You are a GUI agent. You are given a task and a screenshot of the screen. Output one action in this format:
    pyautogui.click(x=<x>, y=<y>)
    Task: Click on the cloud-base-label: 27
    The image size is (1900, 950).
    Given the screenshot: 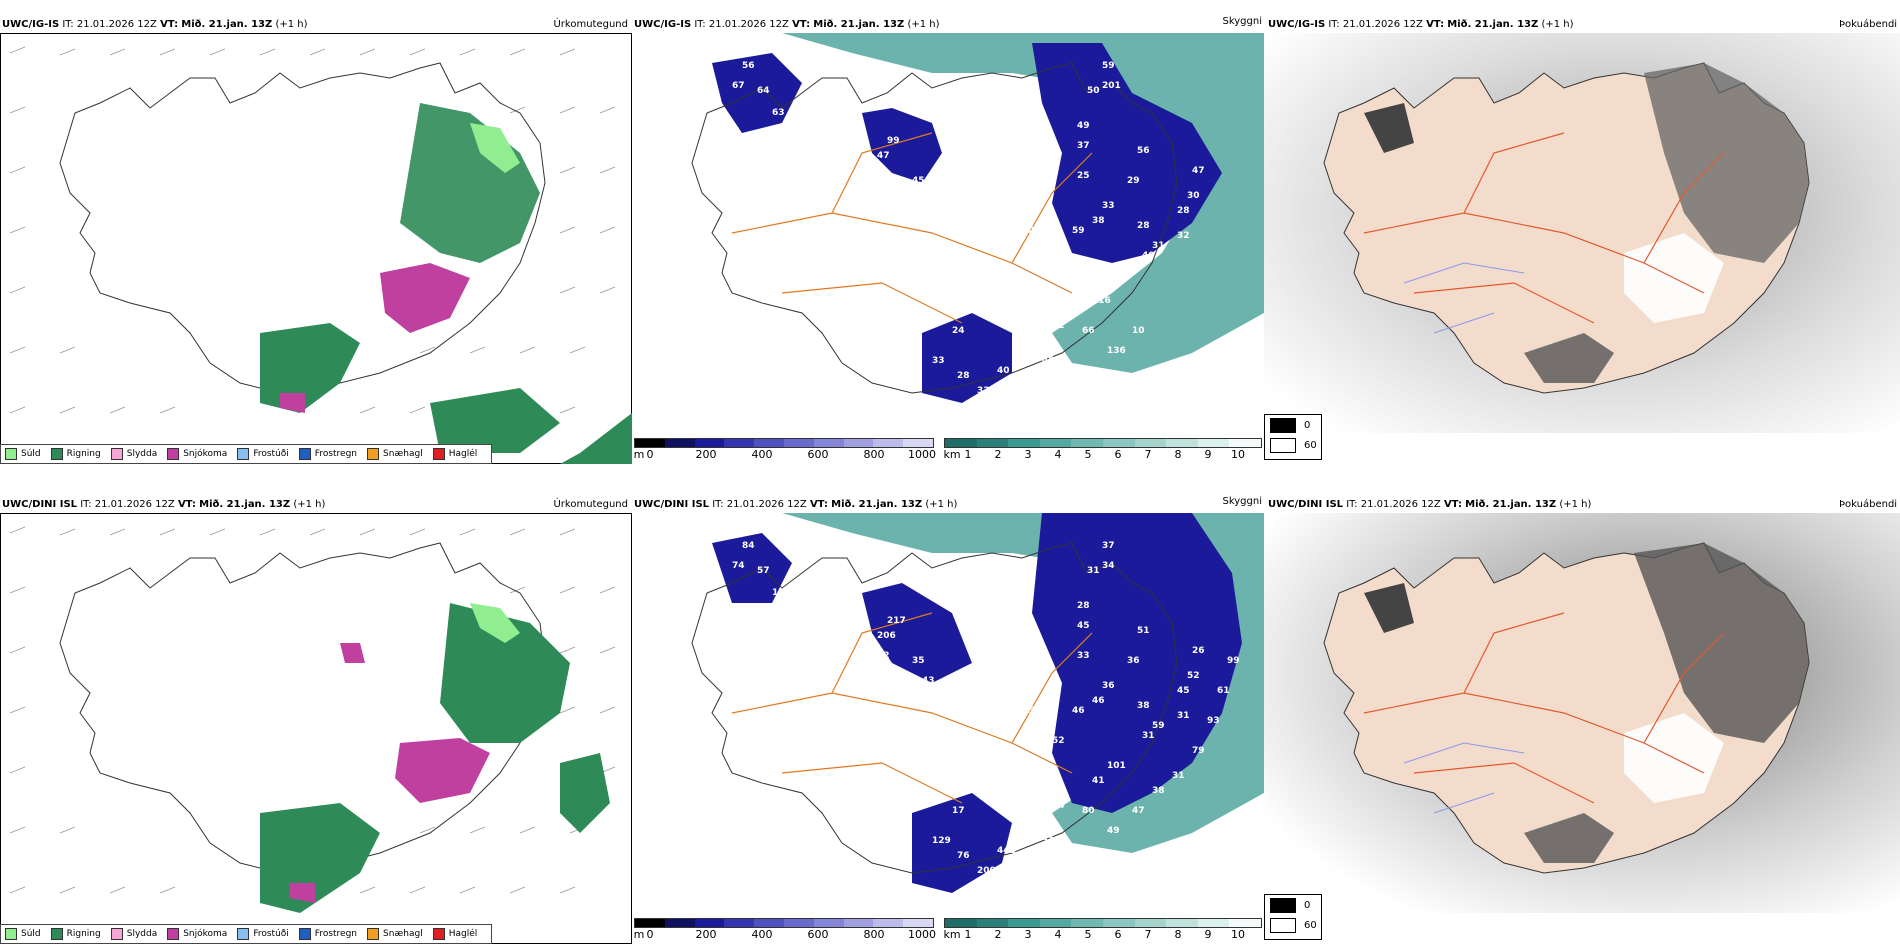 What is the action you would take?
    pyautogui.click(x=968, y=771)
    